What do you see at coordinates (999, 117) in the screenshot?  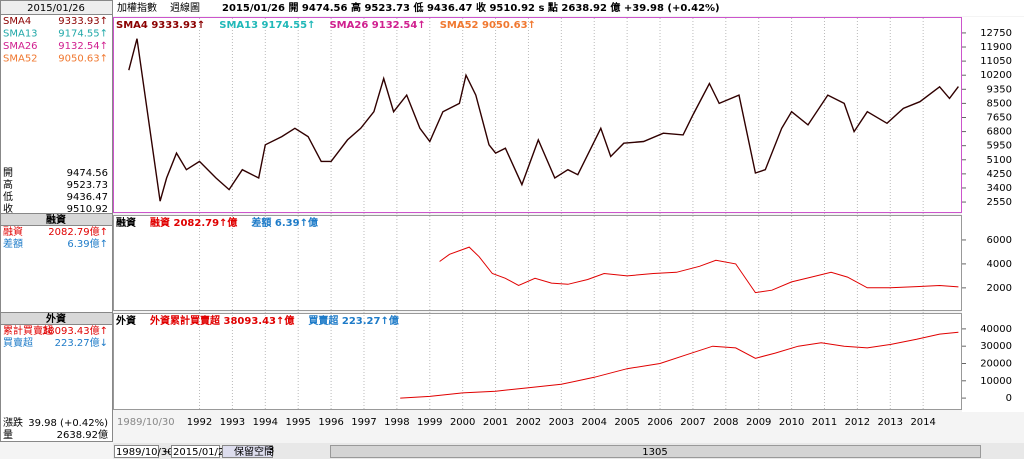 I see `y-tick-label: 7650` at bounding box center [999, 117].